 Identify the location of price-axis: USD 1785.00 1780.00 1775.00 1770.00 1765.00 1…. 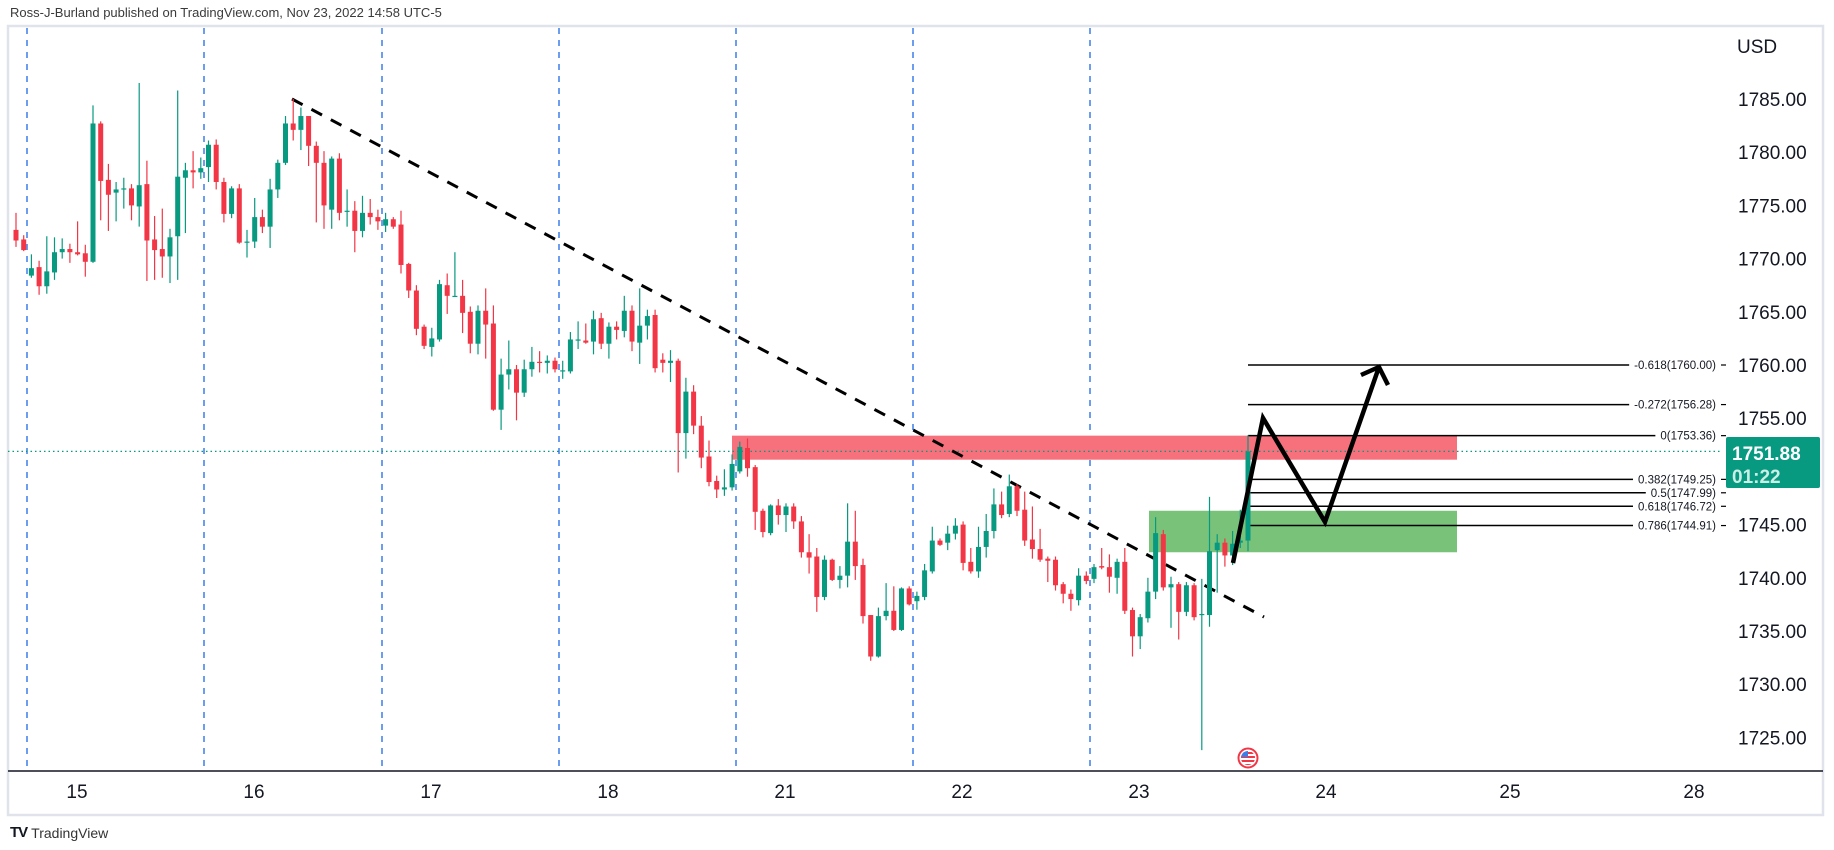
(1772, 393).